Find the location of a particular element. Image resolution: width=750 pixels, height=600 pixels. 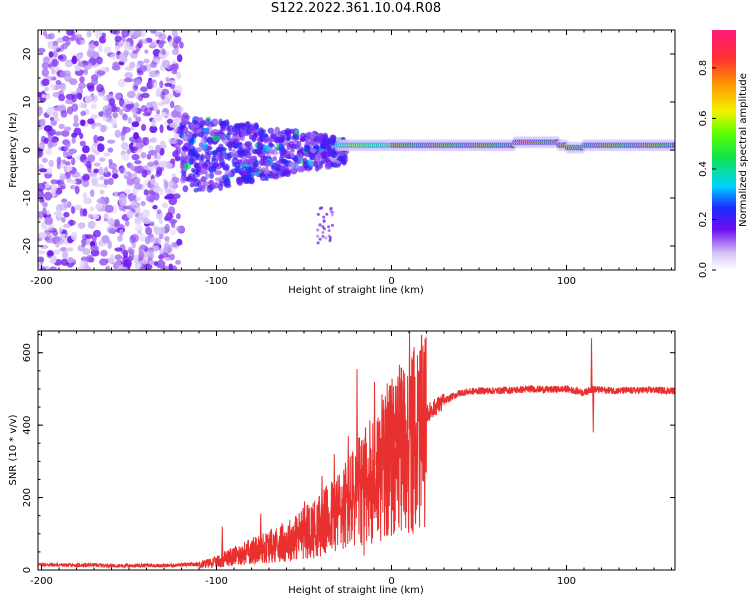

colorbar-gradient is located at coordinates (724, 150).